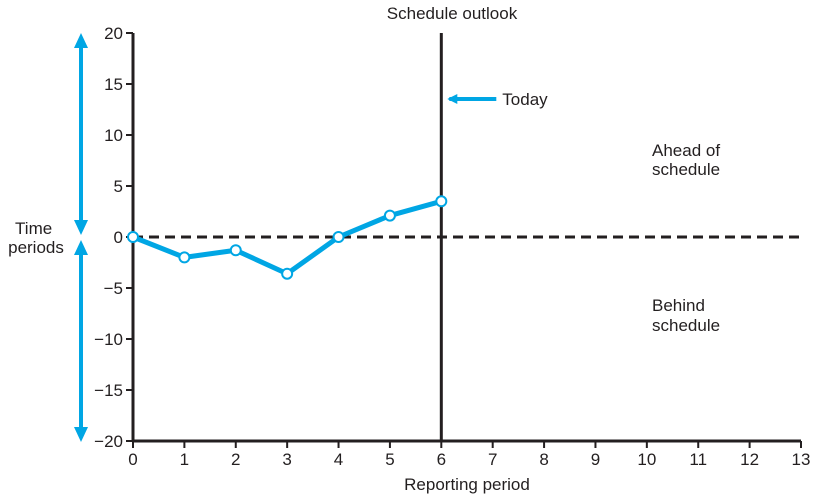 This screenshot has height=501, width=813. What do you see at coordinates (646, 459) in the screenshot?
I see `x-tick-label: 10` at bounding box center [646, 459].